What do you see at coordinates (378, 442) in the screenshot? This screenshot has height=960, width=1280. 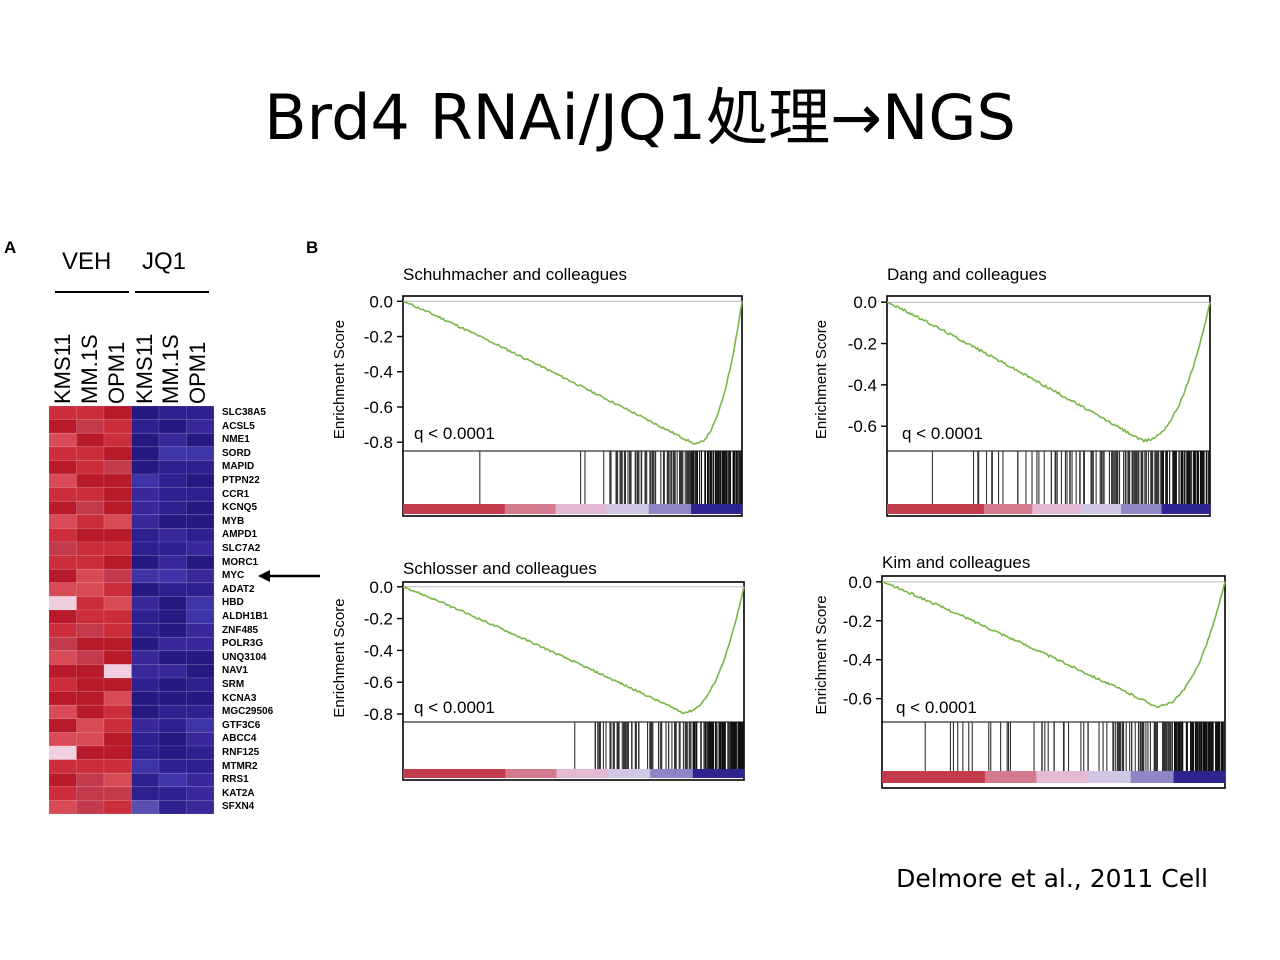 I see `y-tick-label: -0.8` at bounding box center [378, 442].